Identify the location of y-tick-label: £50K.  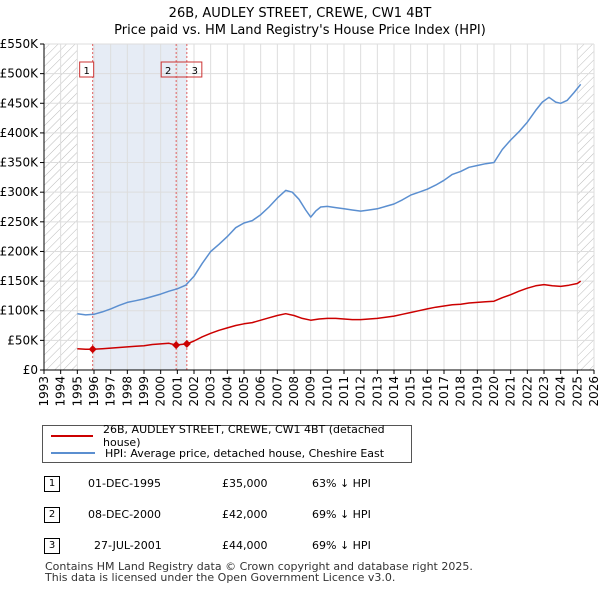
(23, 340).